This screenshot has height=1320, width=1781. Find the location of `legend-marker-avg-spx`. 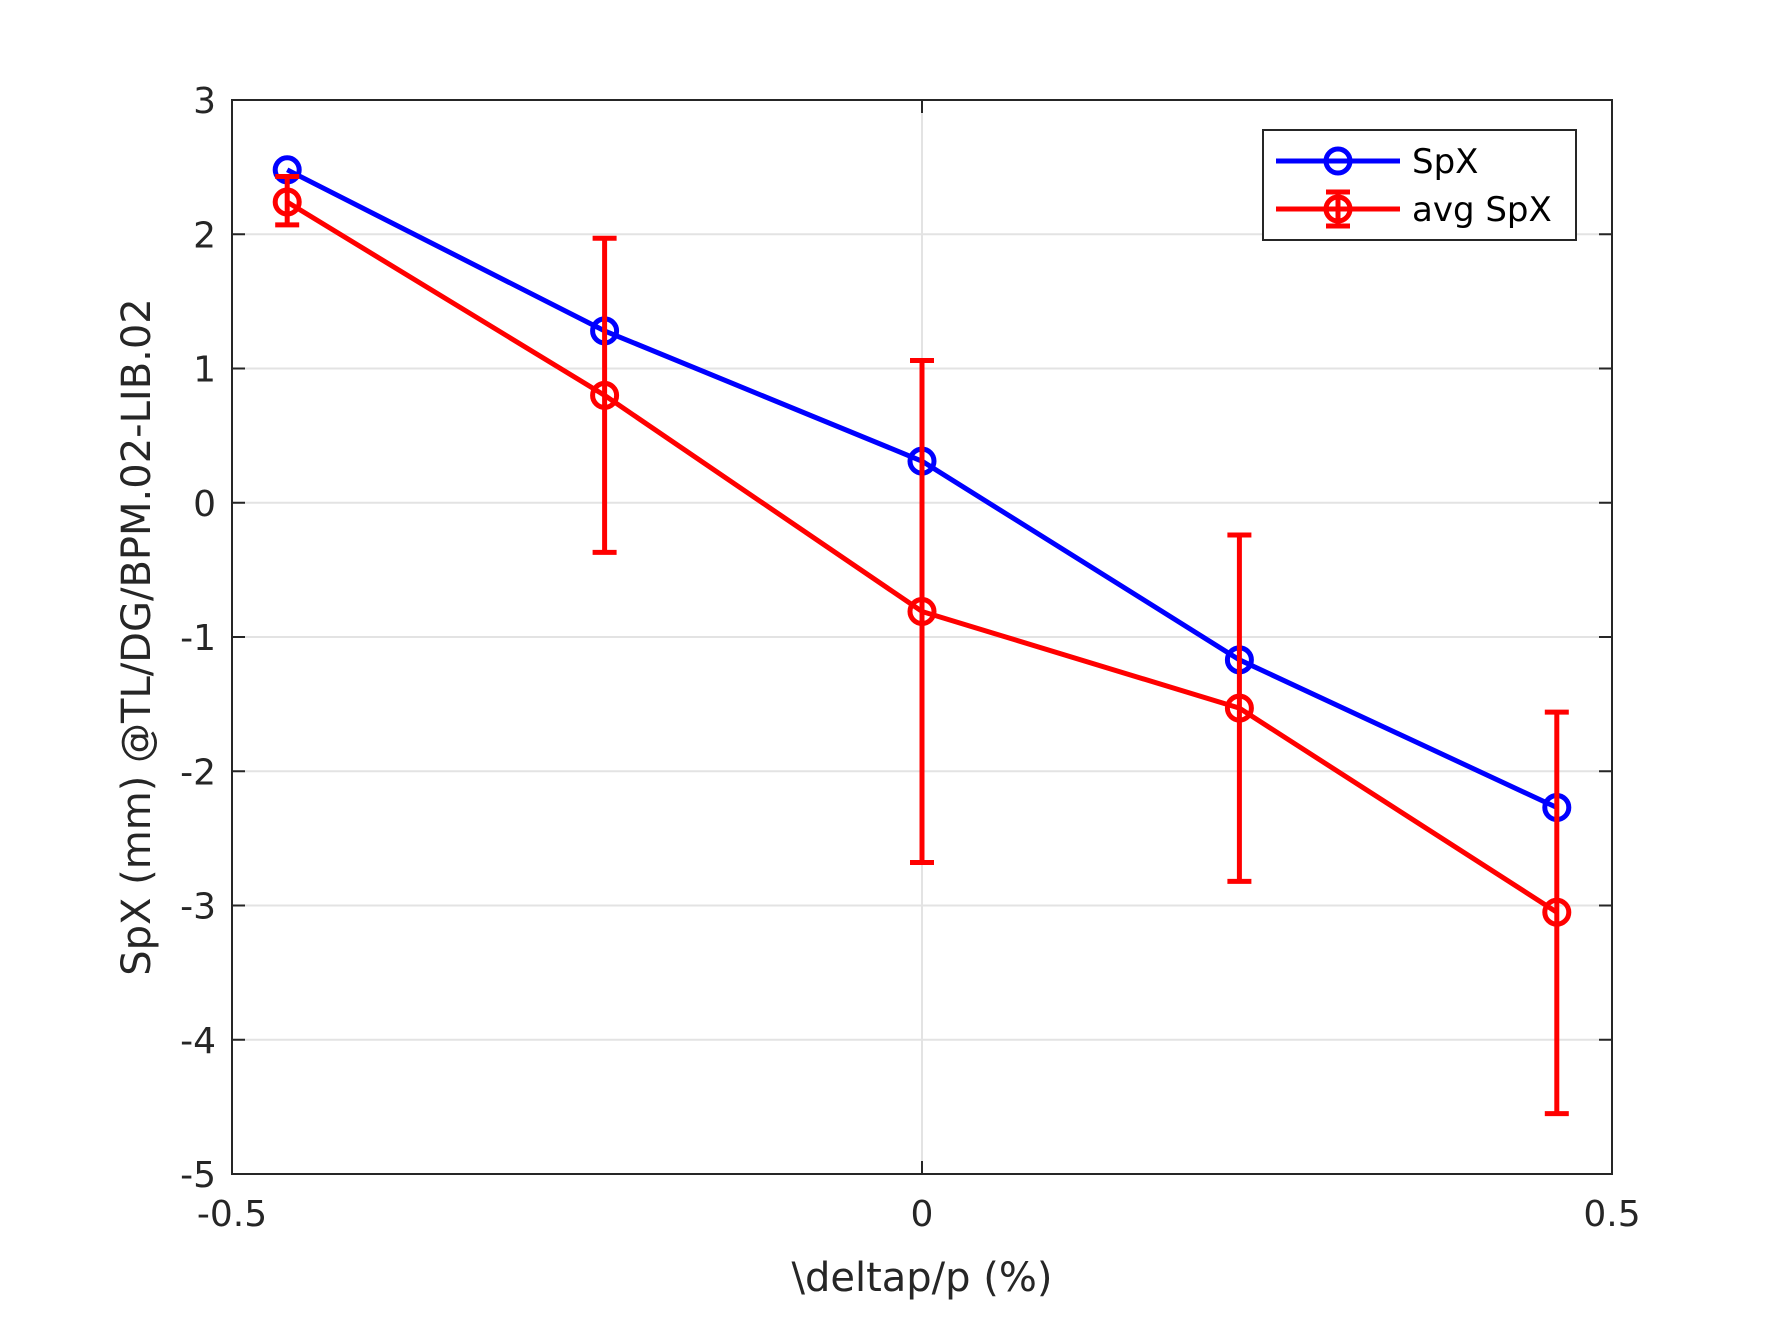

legend-marker-avg-spx is located at coordinates (1338, 209).